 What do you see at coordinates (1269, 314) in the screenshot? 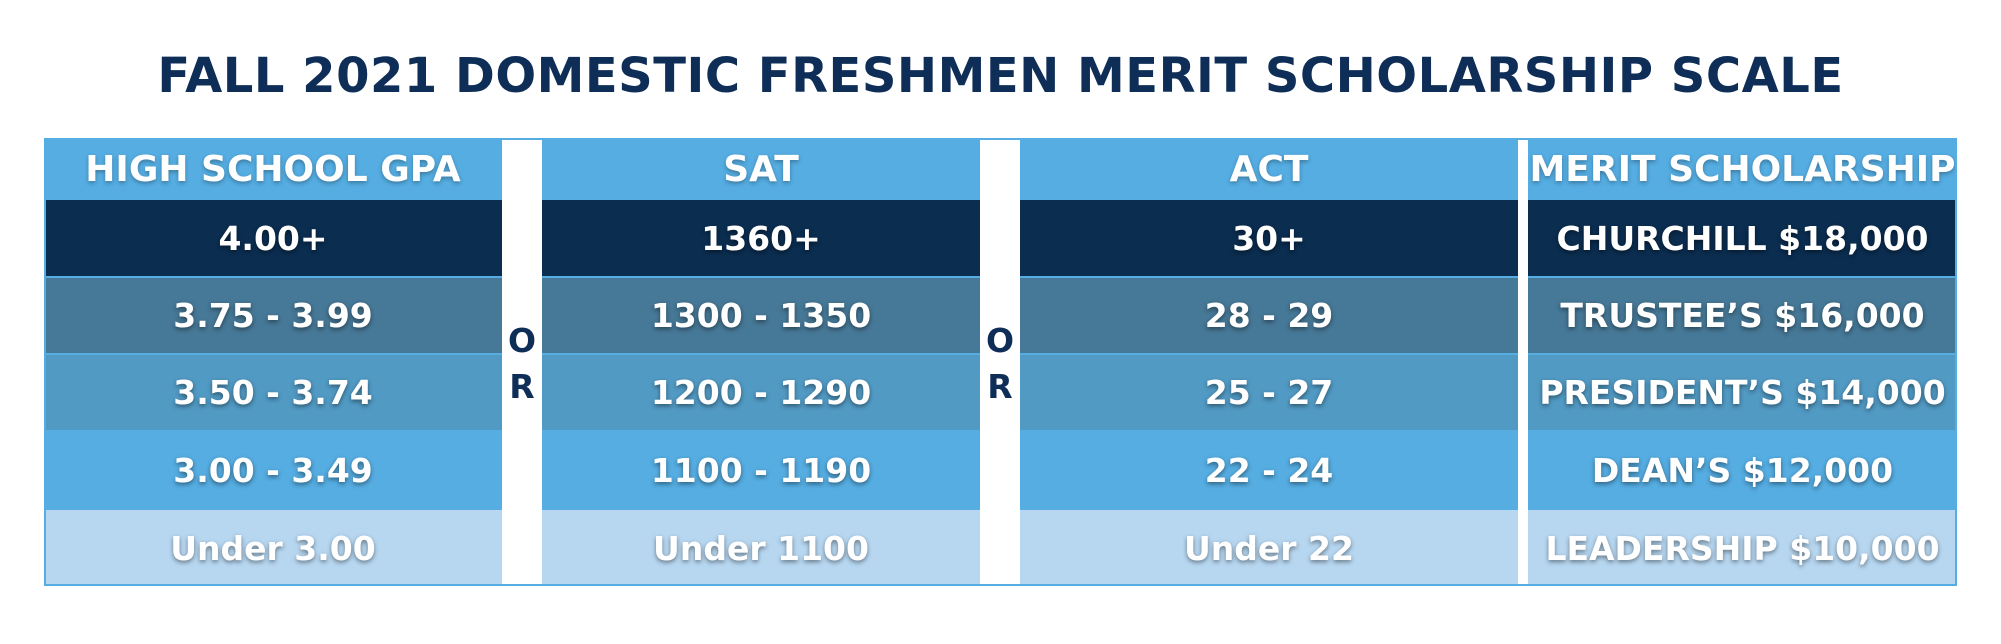
I see `cell-act-row-2: 28 - 29` at bounding box center [1269, 314].